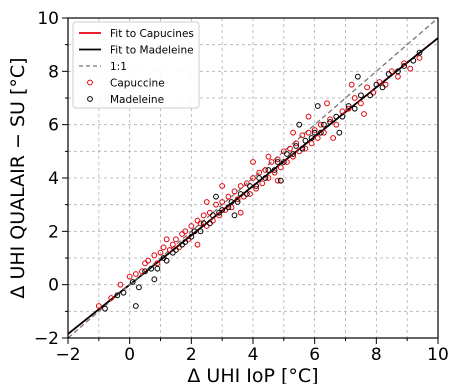  Describe the element at coordinates (90, 82) in the screenshot. I see `legend-swatch-marker` at that location.